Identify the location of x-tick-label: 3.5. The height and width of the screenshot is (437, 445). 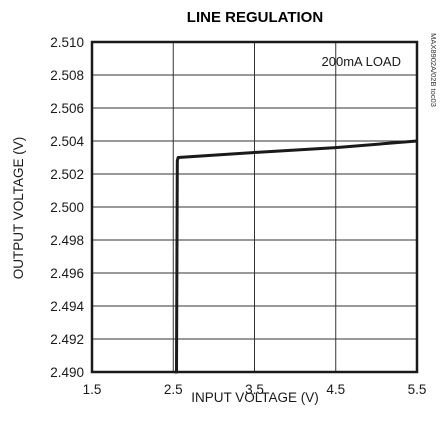
(254, 389).